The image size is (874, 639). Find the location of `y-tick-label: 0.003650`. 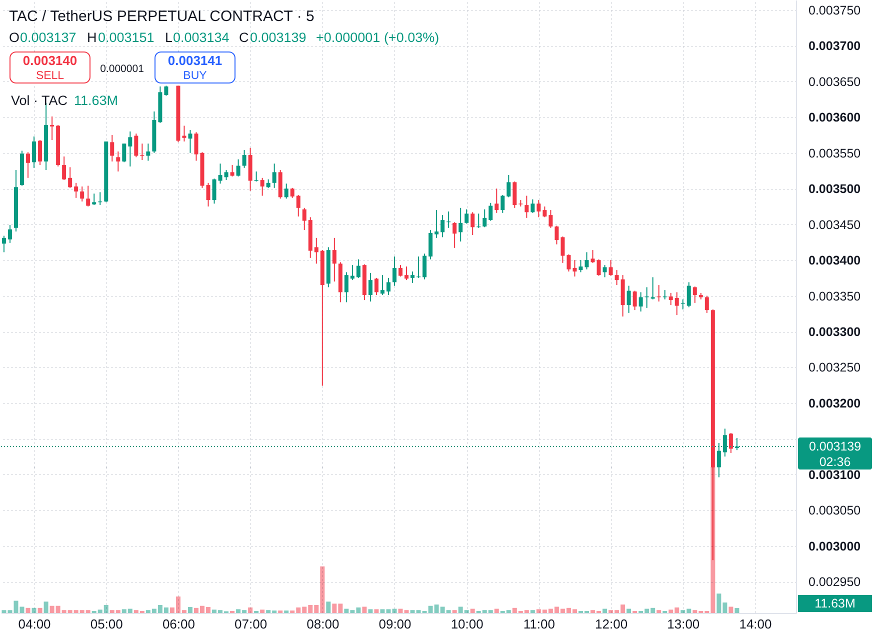

y-tick-label: 0.003650 is located at coordinates (834, 81).